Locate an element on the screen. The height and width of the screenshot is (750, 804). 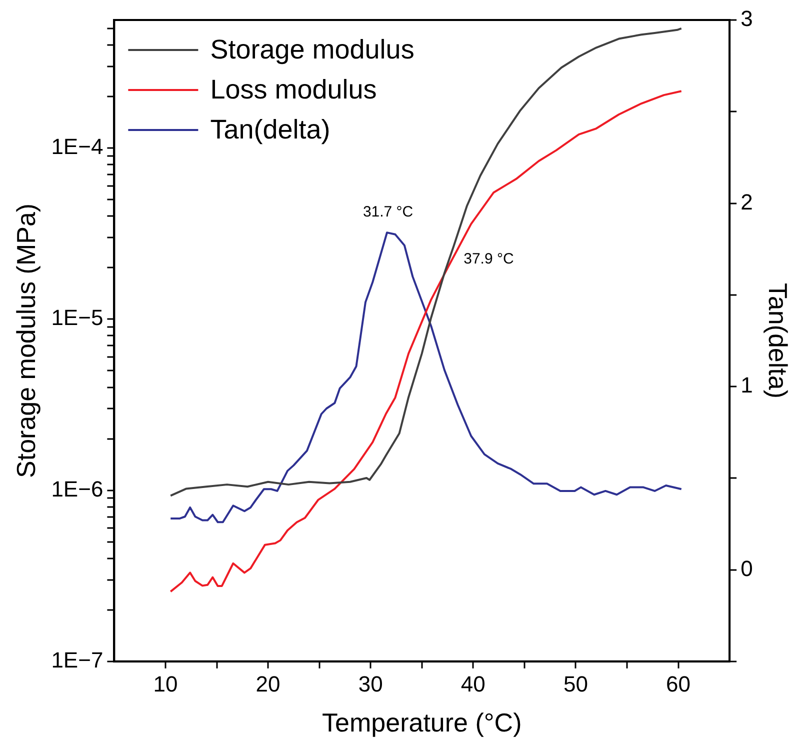
x-axis-title: Temperature (°C) is located at coordinates (422, 723).